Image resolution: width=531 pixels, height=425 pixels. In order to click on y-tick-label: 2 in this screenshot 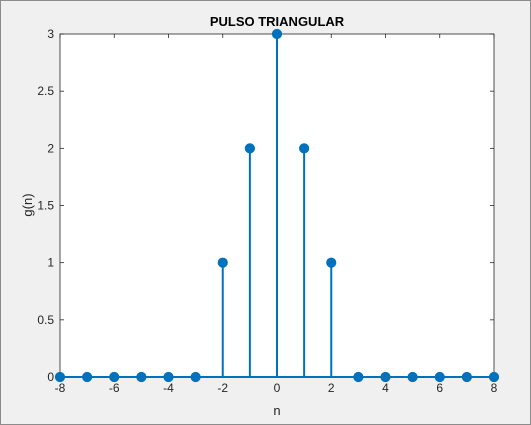, I will do `click(50, 148)`.